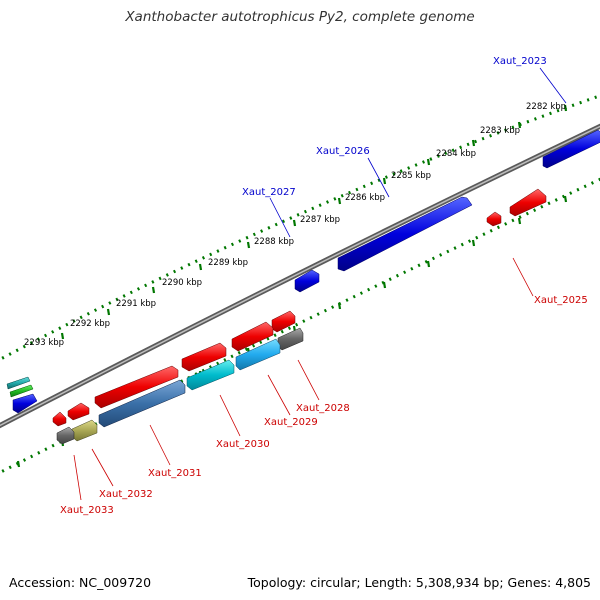  Describe the element at coordinates (456, 154) in the screenshot. I see `tick-label: 2284 kbp` at that location.